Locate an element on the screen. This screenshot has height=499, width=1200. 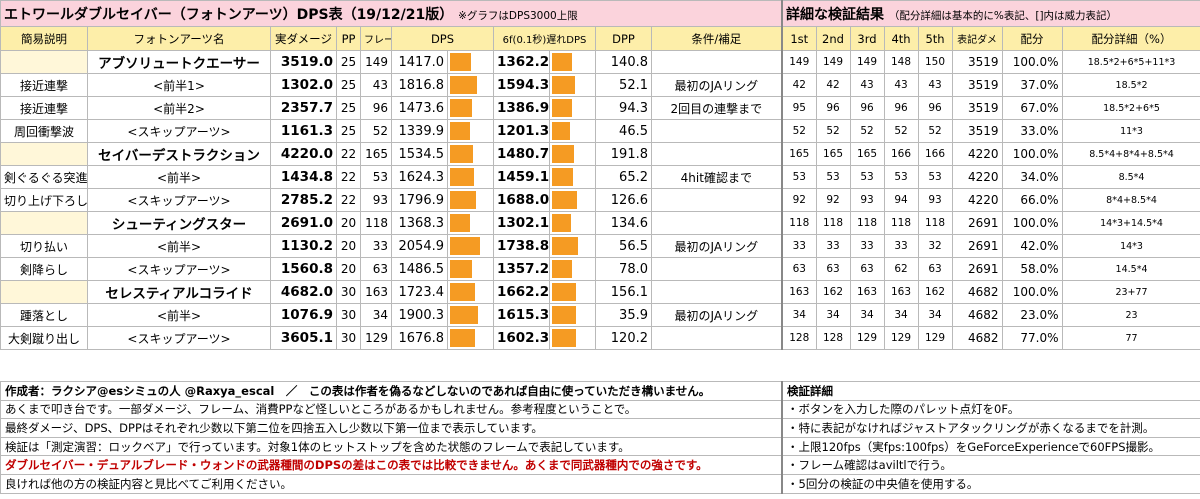
trial-2: 162 is located at coordinates (833, 292).